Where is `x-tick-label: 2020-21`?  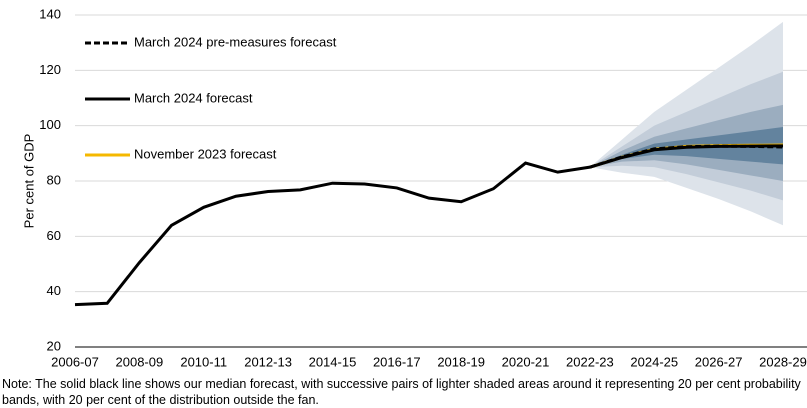
x-tick-label: 2020-21 is located at coordinates (526, 361).